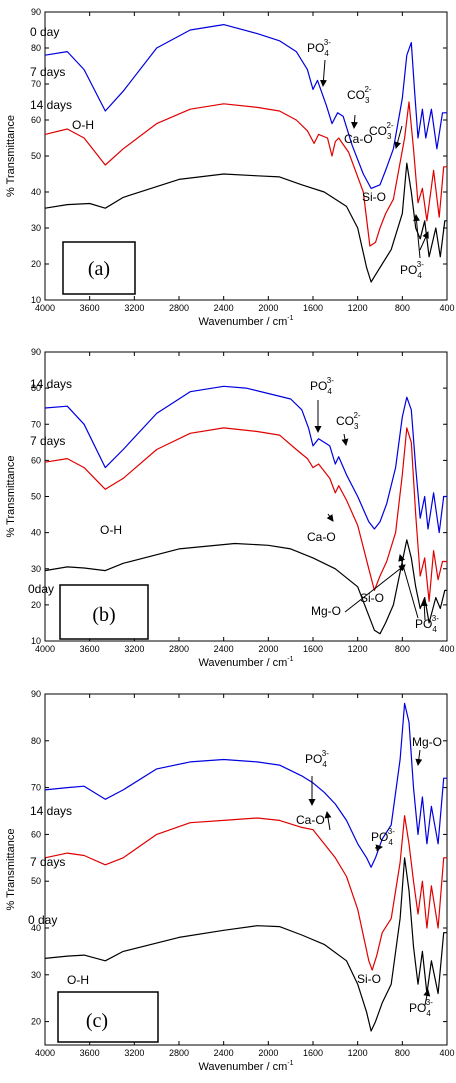 This screenshot has height=1083, width=456. I want to click on series-line-0-day, so click(245, 944).